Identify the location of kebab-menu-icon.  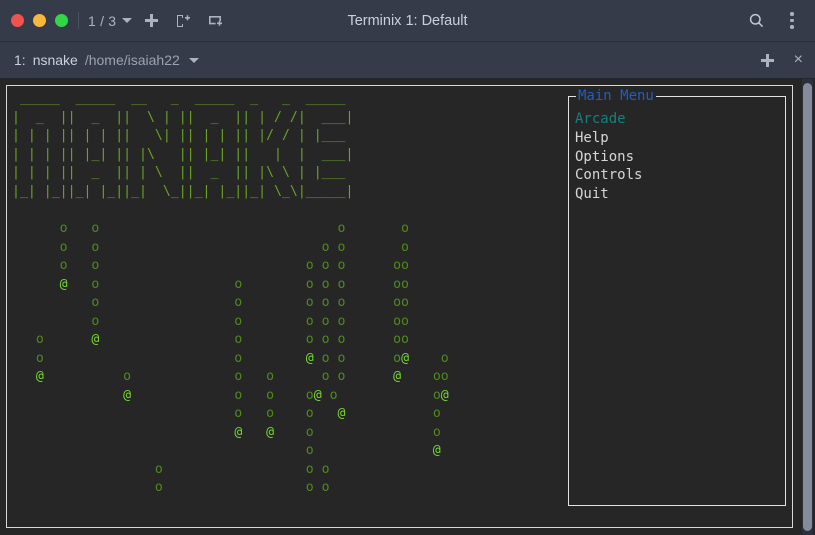
(792, 20).